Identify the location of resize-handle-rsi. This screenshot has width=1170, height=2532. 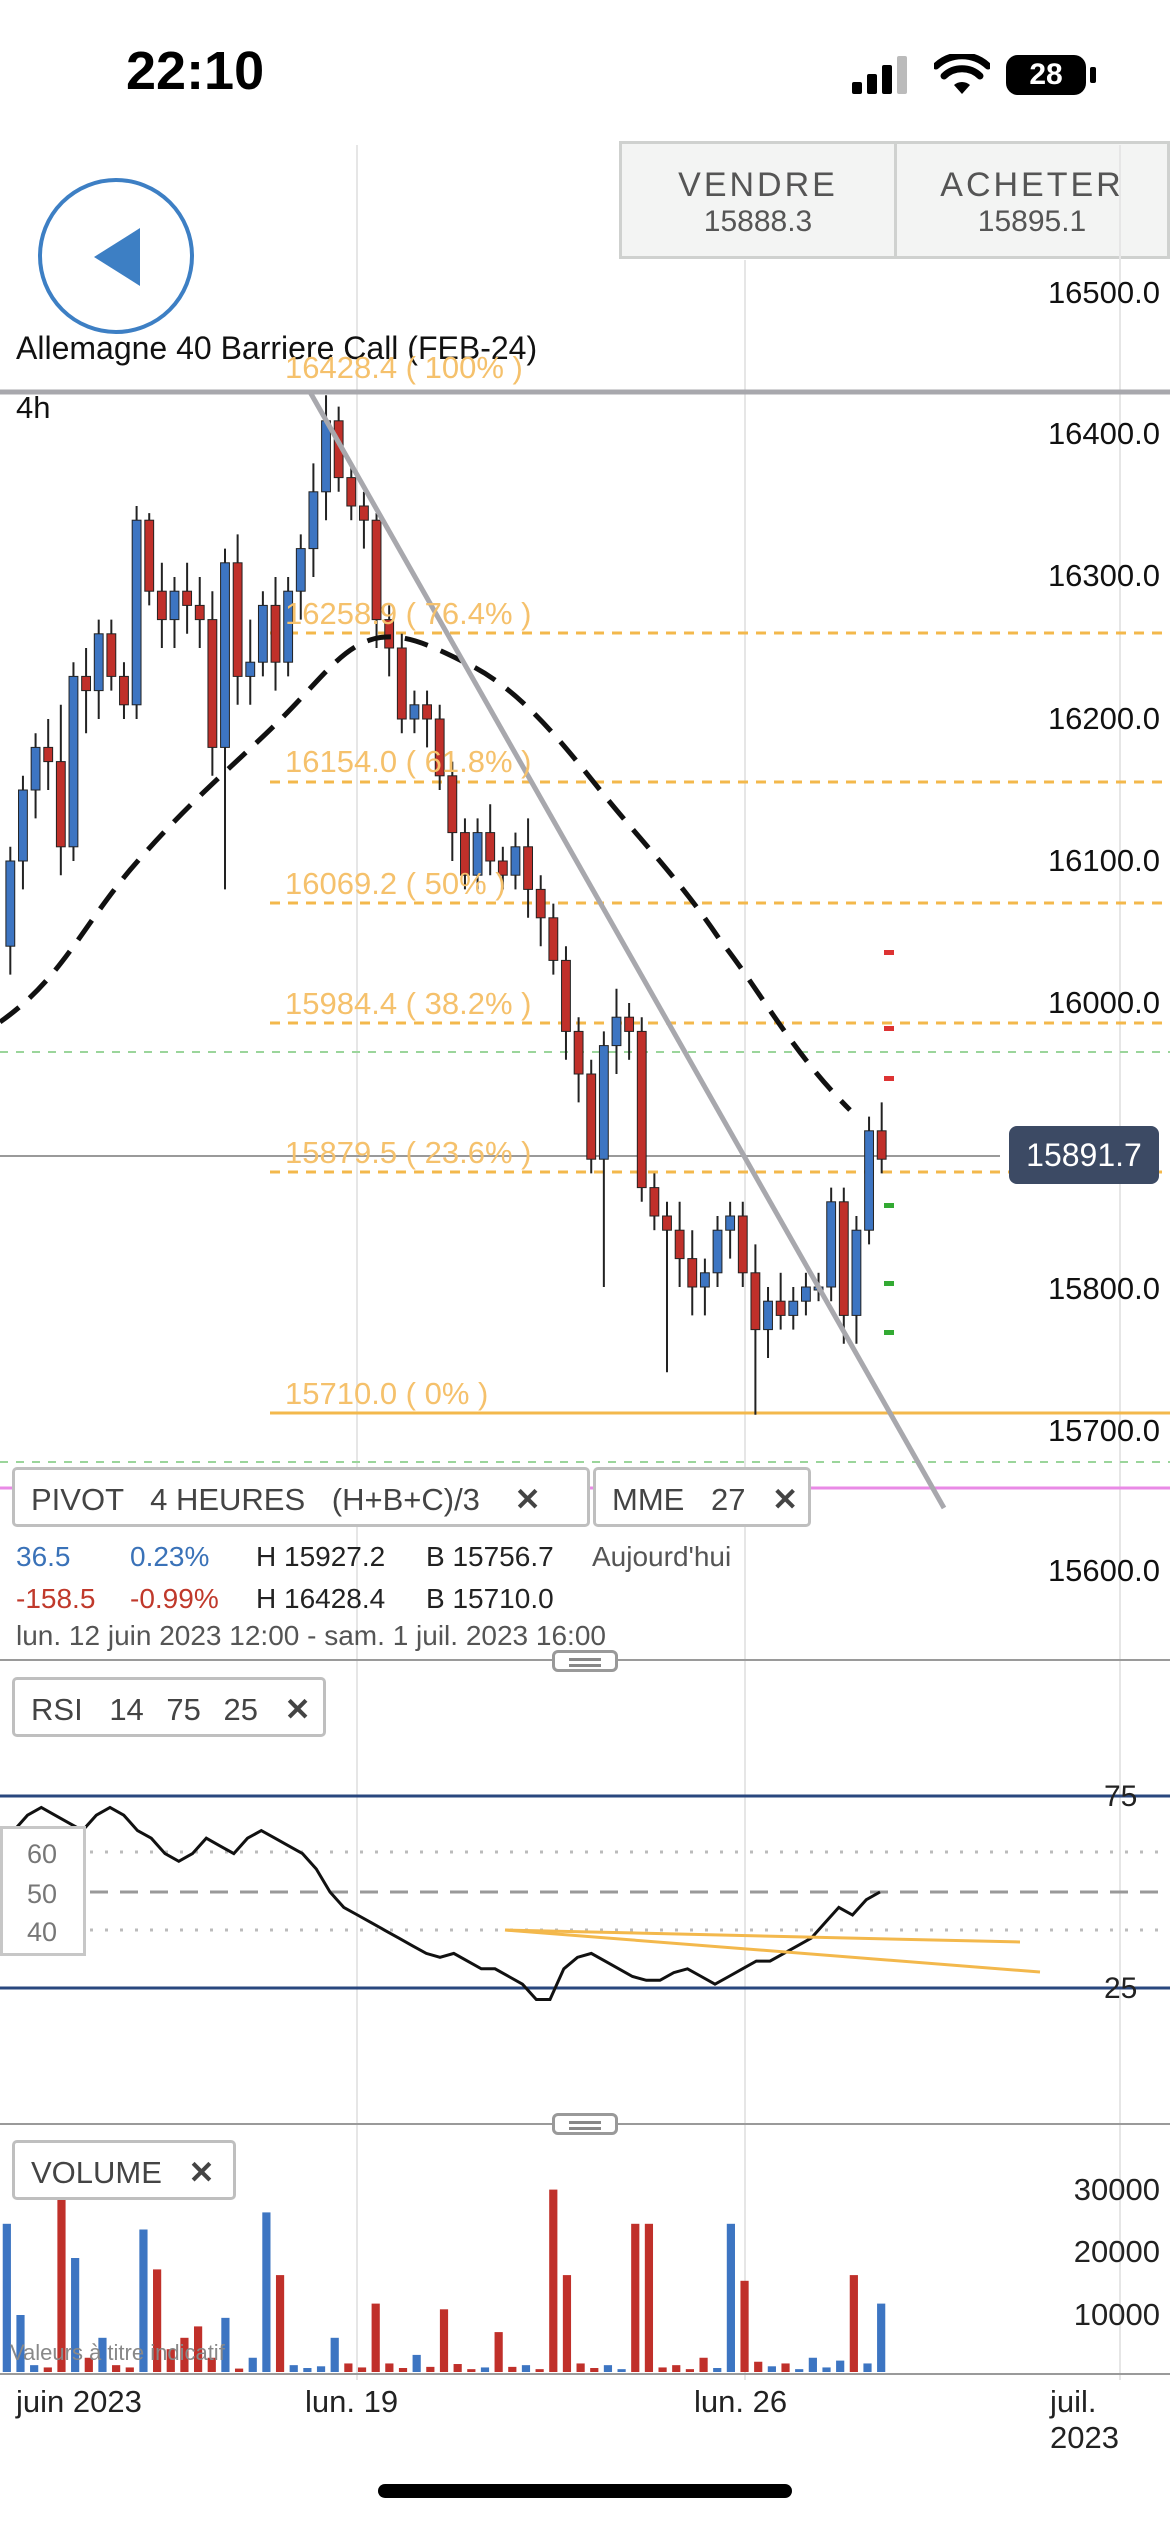
(585, 1661).